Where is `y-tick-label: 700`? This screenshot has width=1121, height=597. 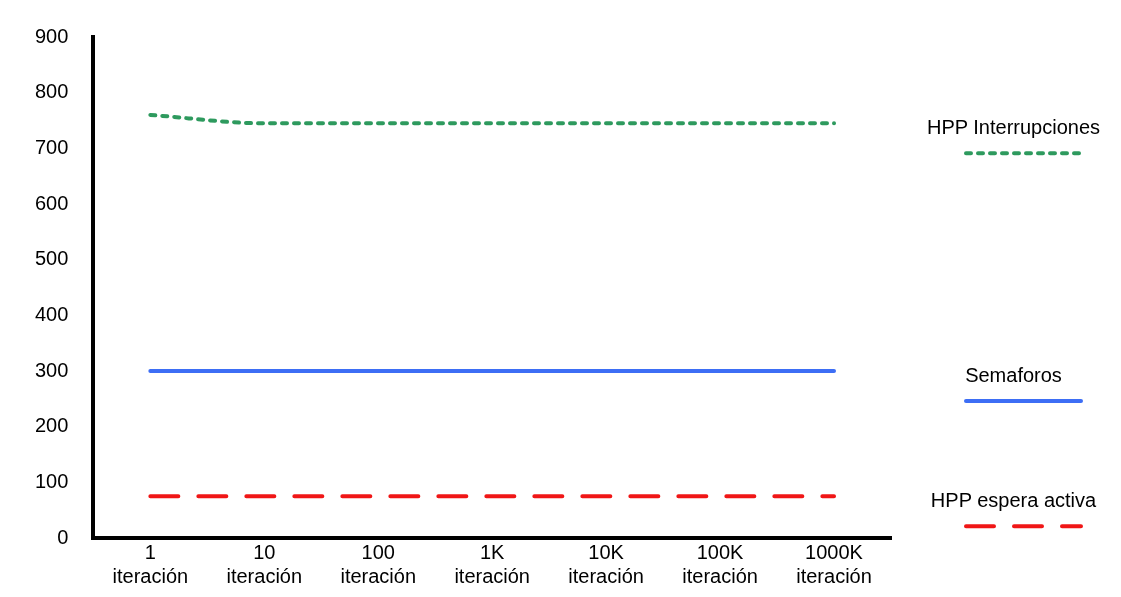
y-tick-label: 700 is located at coordinates (51, 146).